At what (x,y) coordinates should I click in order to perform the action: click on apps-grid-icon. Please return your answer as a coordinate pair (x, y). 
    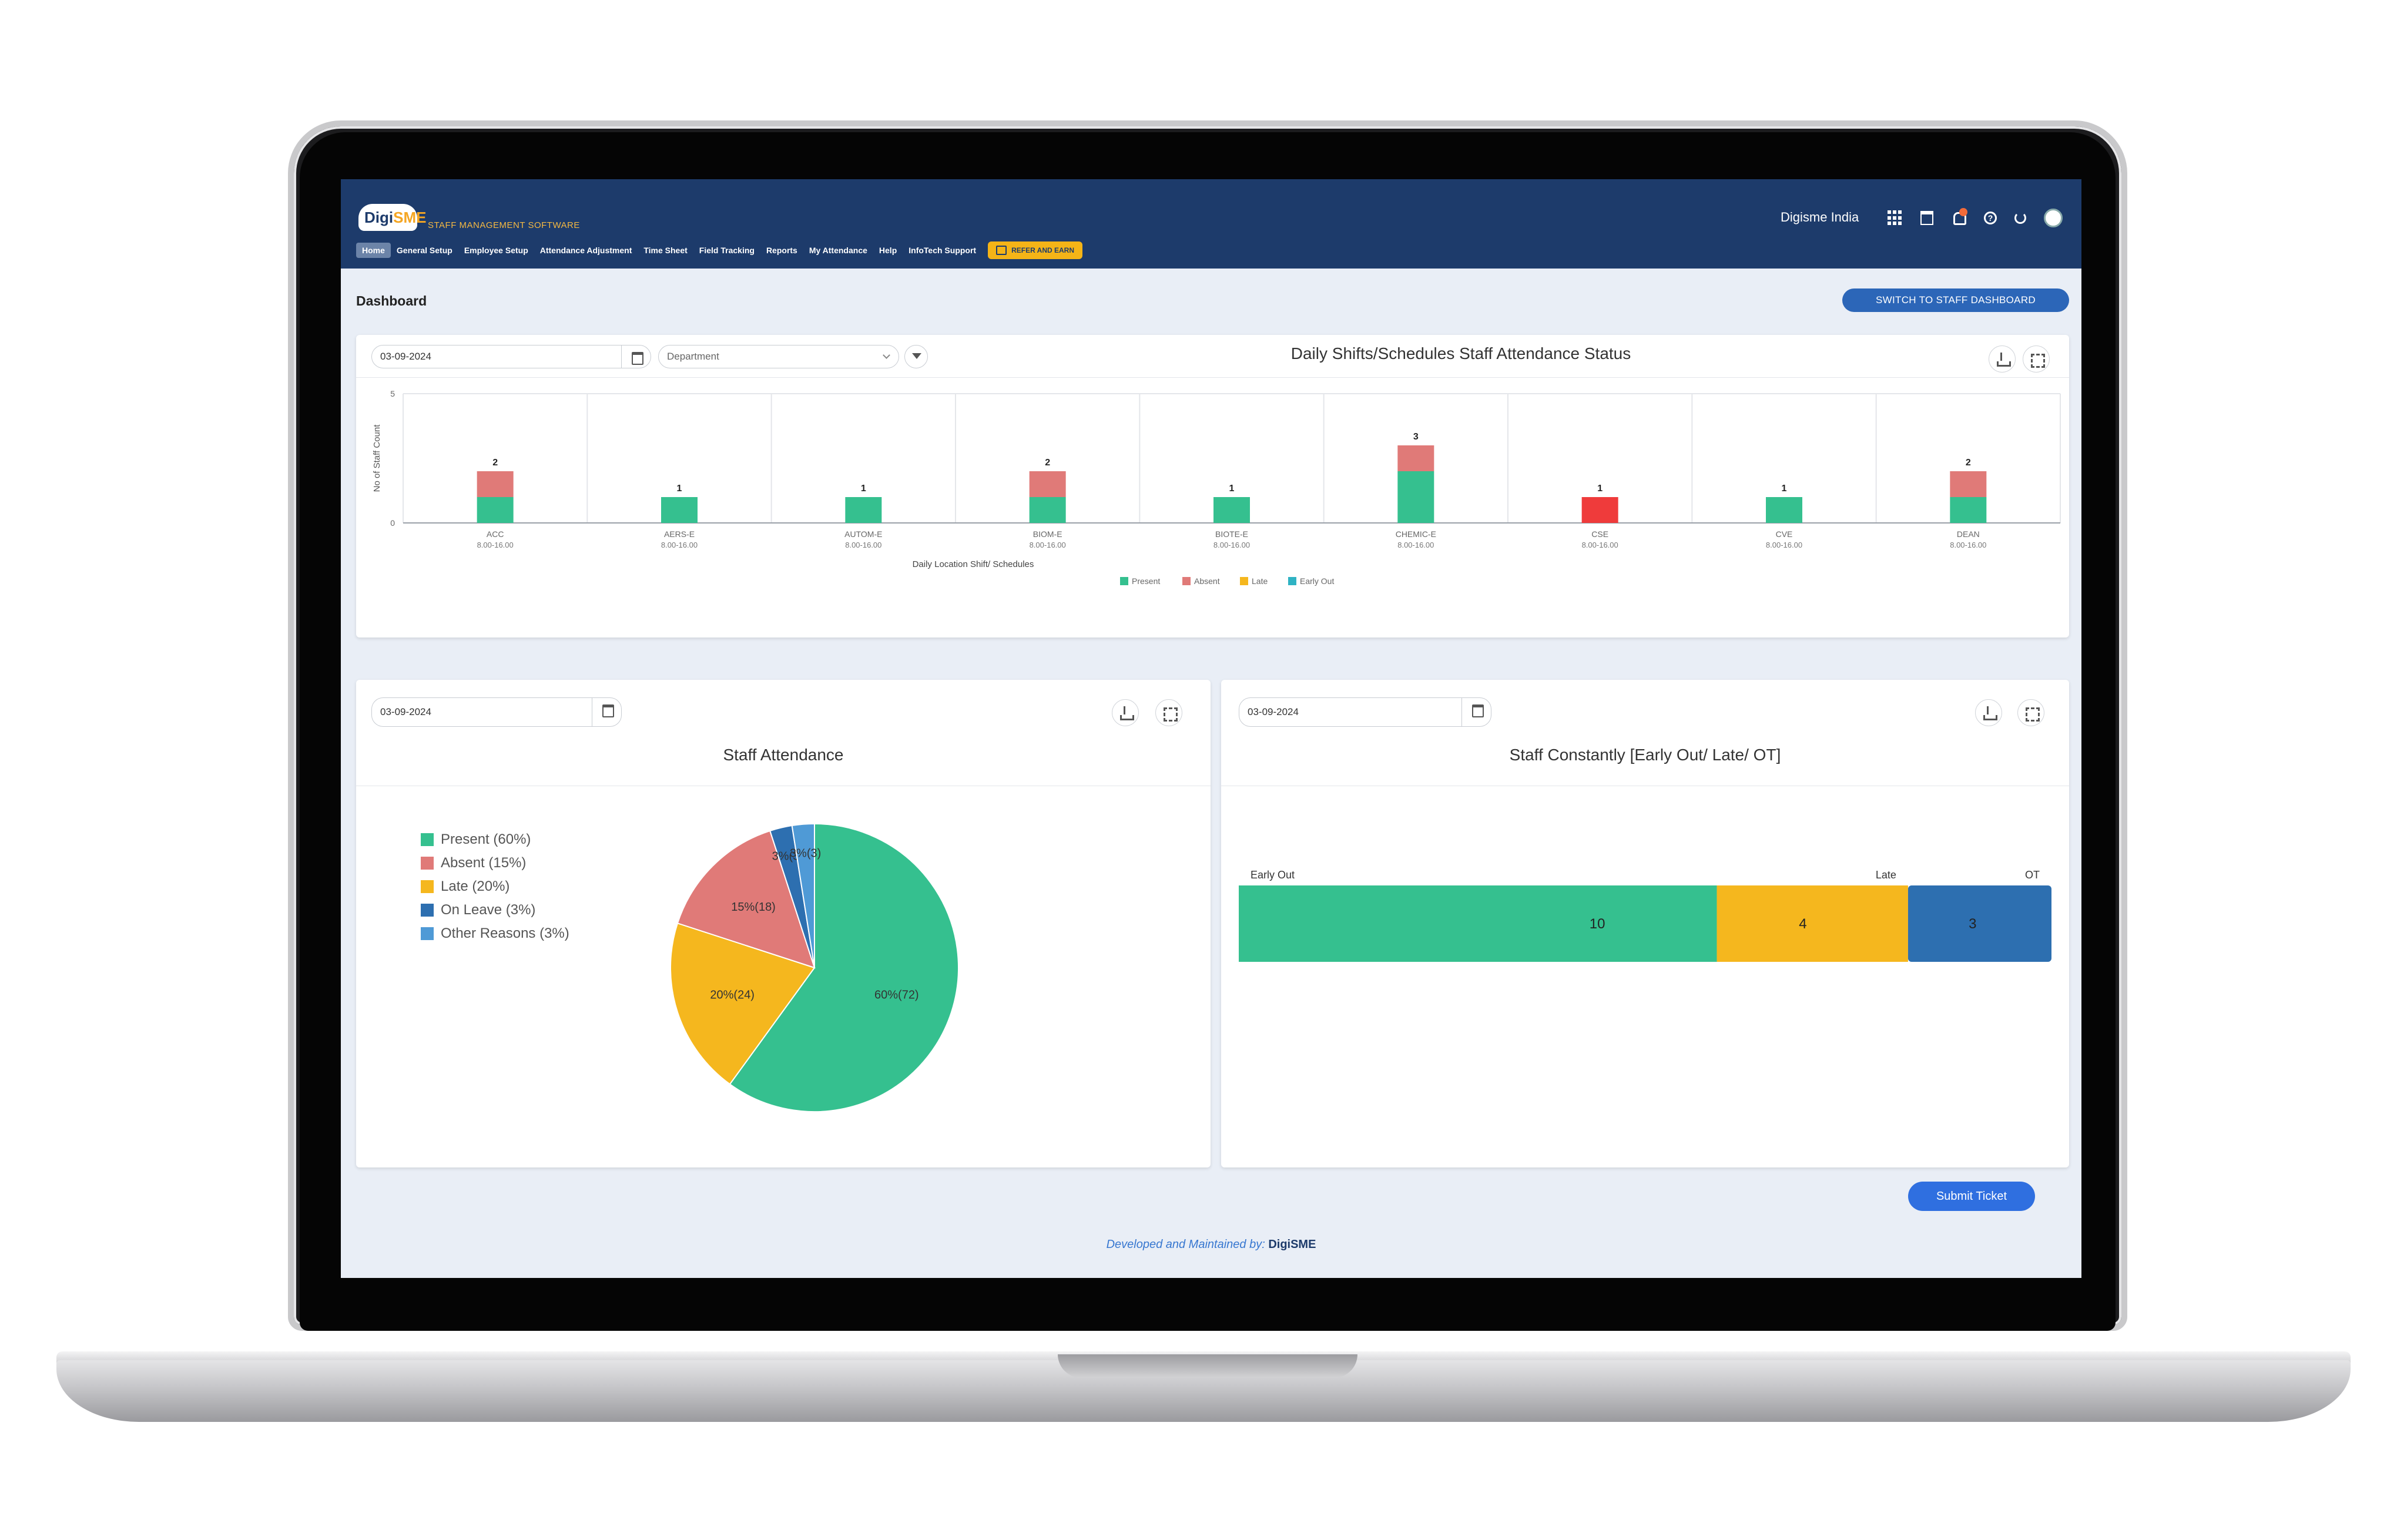
    Looking at the image, I should click on (1895, 218).